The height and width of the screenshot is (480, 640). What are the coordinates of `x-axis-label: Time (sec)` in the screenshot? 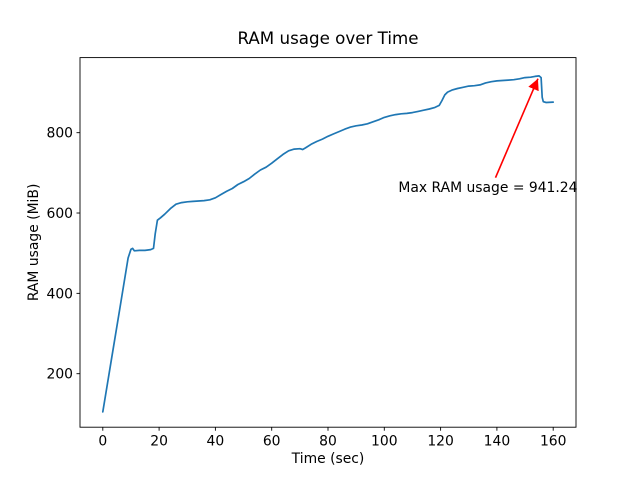 It's located at (328, 459).